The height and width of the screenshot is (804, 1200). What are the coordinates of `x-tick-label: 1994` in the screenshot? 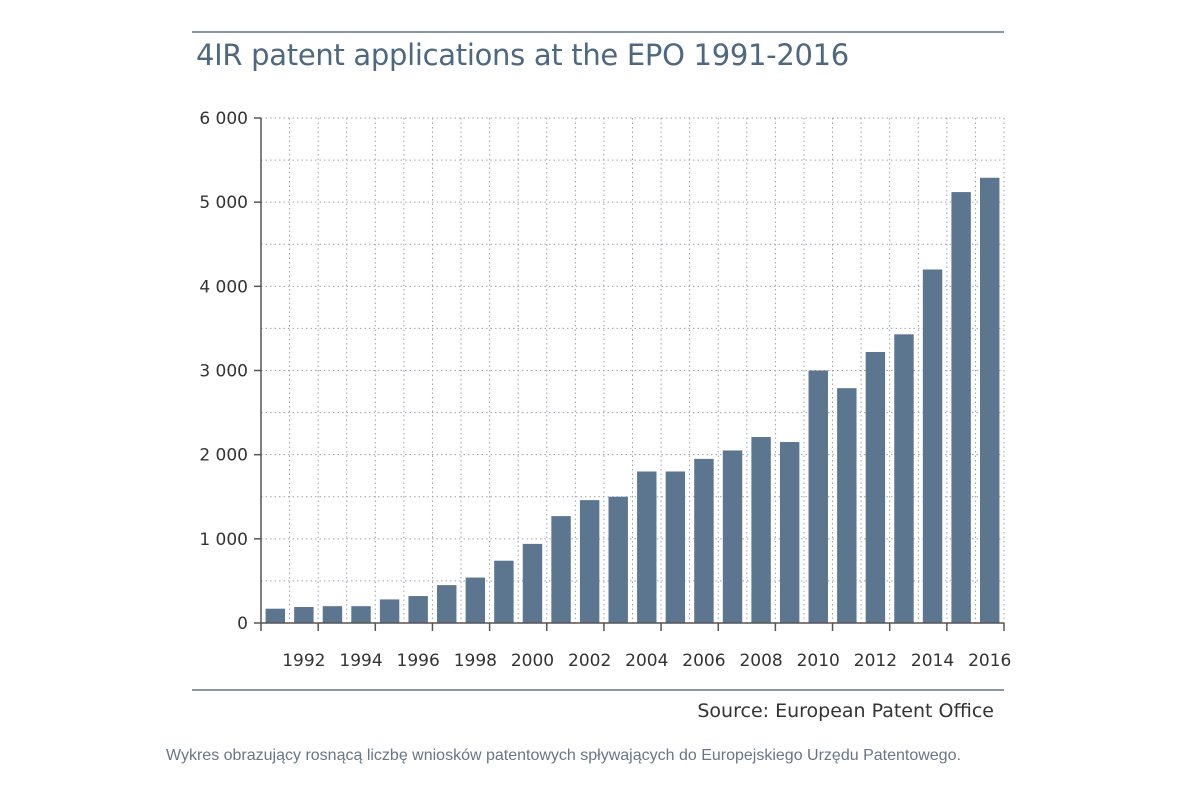 It's located at (360, 661).